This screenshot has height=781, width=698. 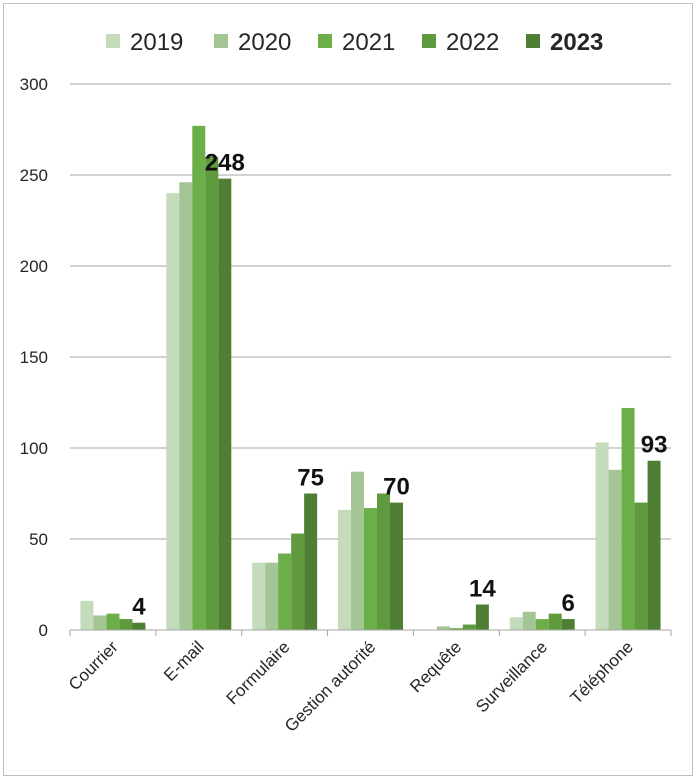 What do you see at coordinates (173, 411) in the screenshot?
I see `bar-e-mail-2019` at bounding box center [173, 411].